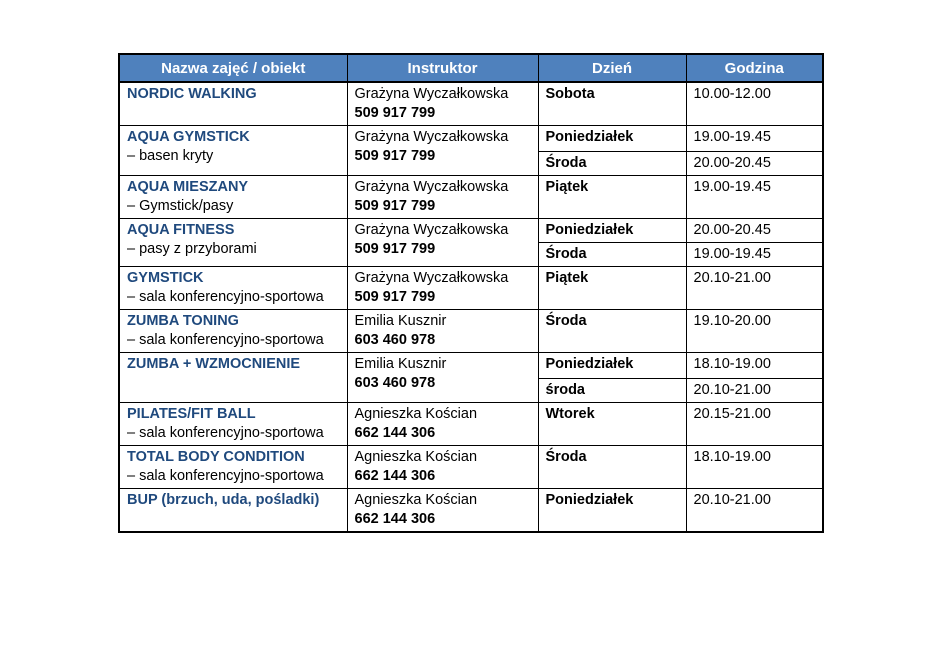  I want to click on class-name-cell: BUP (brzuch, uda, pośladki), so click(233, 510).